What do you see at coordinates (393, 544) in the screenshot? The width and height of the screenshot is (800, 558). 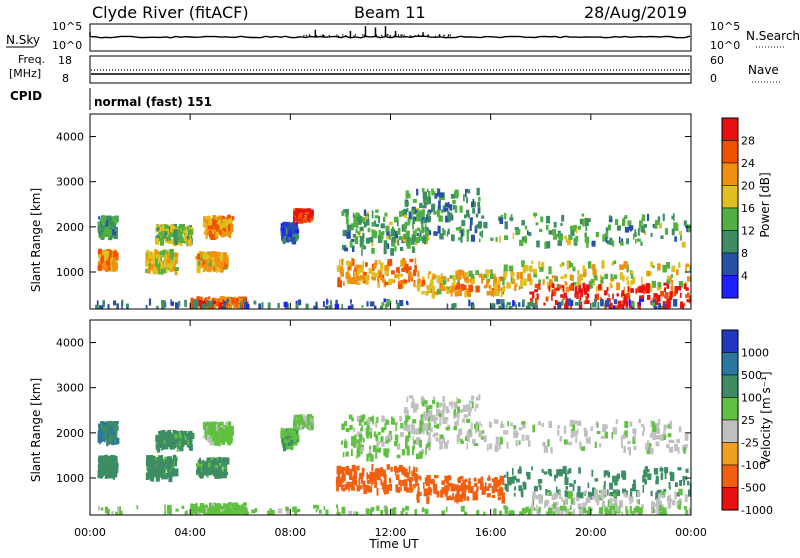 I see `x-axis-label: Time UT` at bounding box center [393, 544].